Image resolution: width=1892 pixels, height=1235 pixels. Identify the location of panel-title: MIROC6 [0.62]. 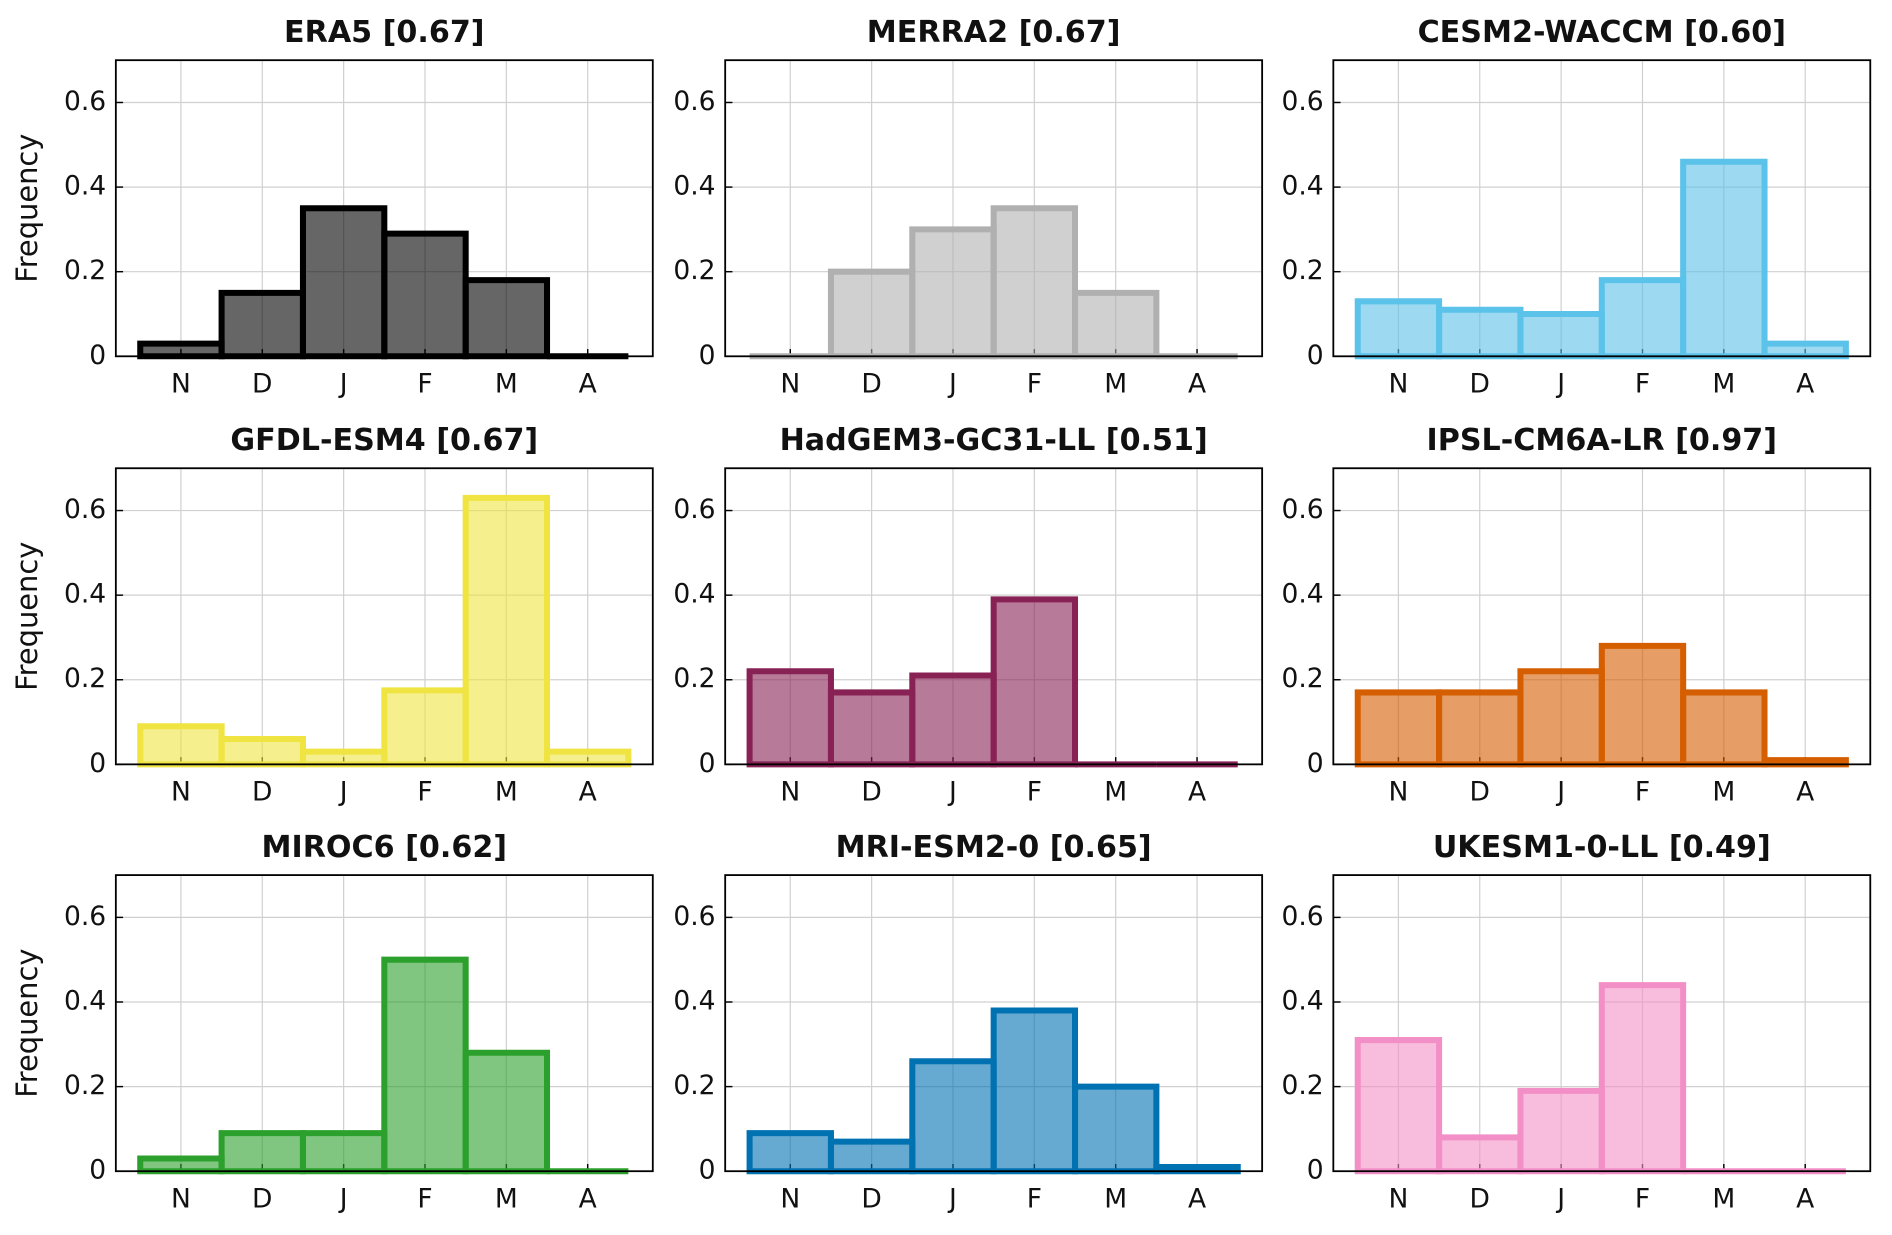
(385, 847).